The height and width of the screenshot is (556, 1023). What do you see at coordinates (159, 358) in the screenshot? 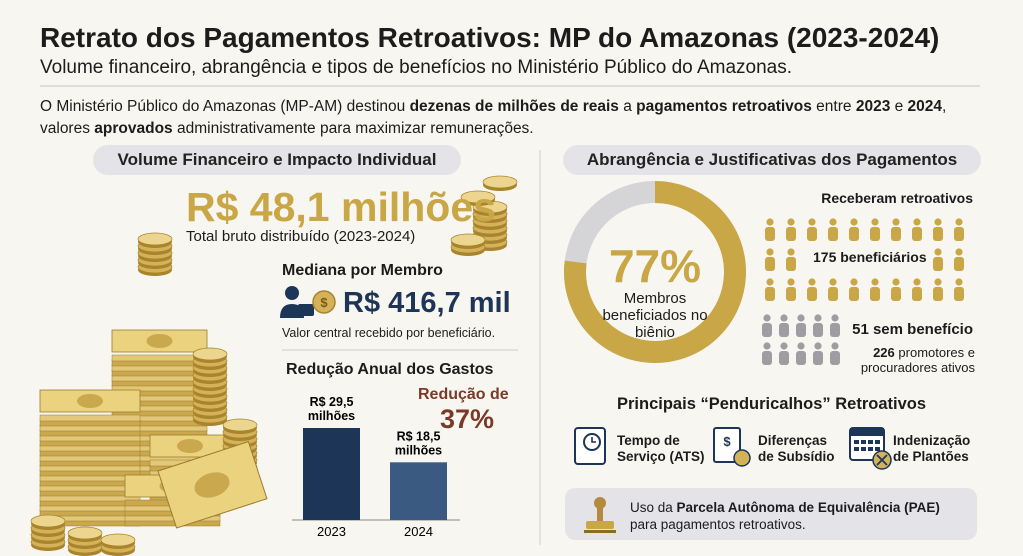
I see `bill` at bounding box center [159, 358].